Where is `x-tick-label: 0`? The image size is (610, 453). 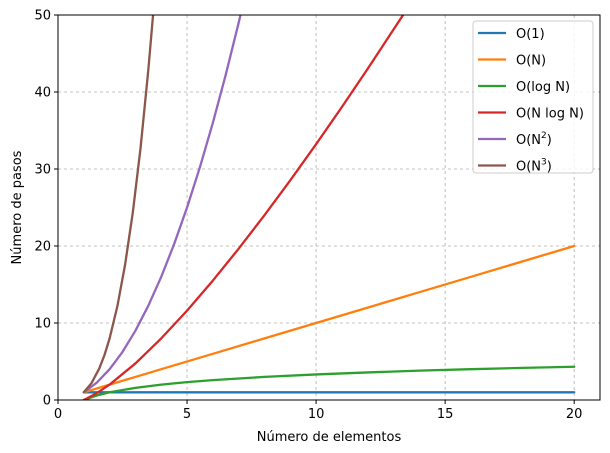 x-tick-label: 0 is located at coordinates (58, 414).